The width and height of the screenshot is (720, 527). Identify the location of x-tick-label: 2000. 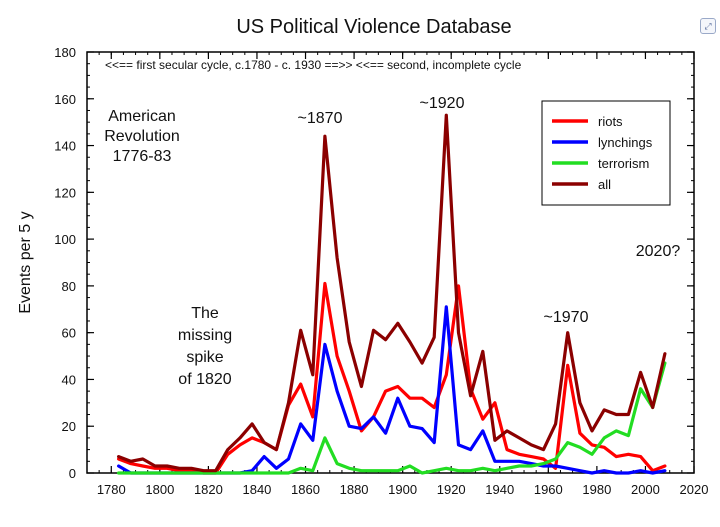
(645, 489).